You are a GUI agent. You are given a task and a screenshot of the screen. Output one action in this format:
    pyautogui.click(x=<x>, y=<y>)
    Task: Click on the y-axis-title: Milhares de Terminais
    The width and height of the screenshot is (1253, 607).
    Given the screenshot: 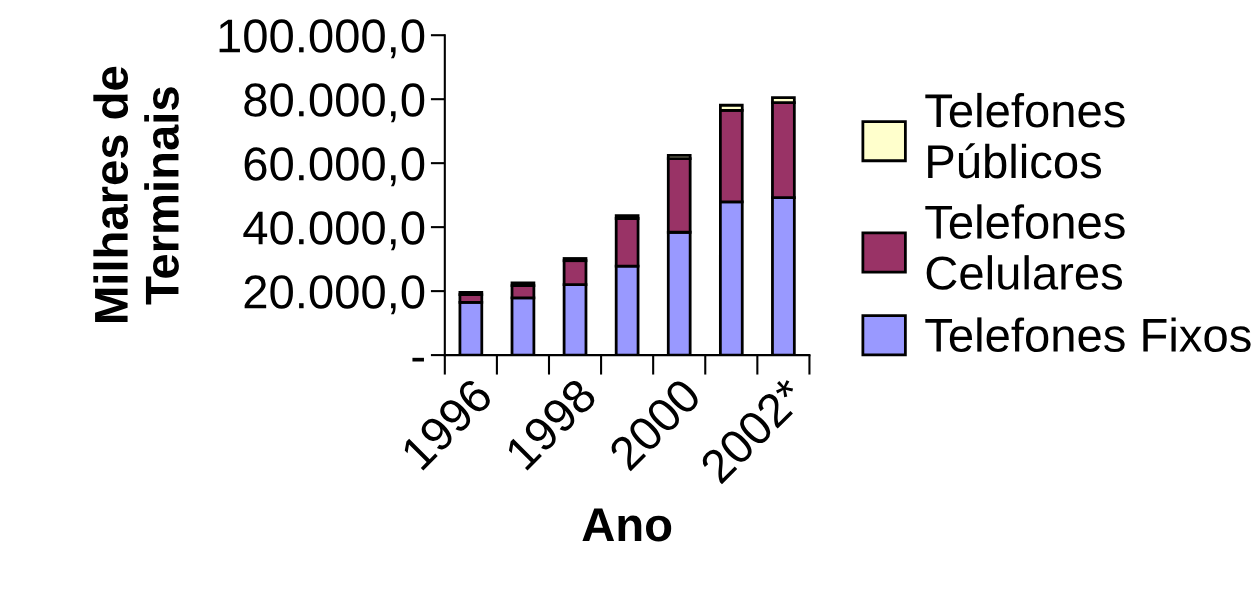 What is the action you would take?
    pyautogui.click(x=136, y=194)
    